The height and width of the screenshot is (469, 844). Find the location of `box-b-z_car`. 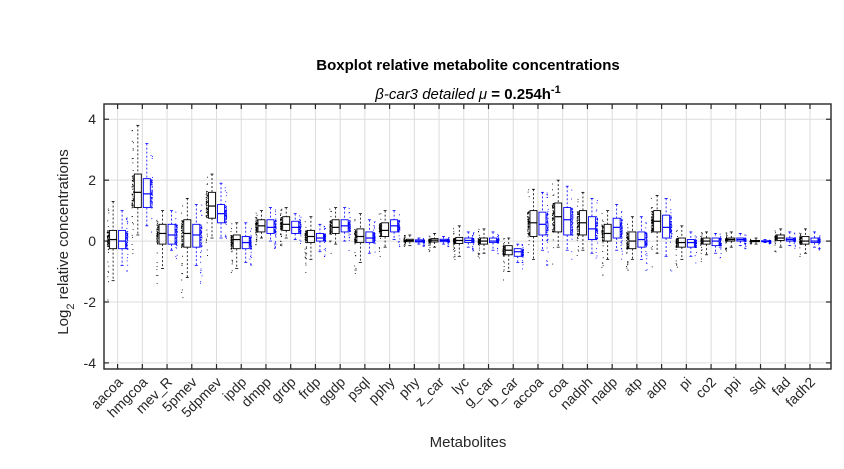

box-b-z_car is located at coordinates (444, 242).